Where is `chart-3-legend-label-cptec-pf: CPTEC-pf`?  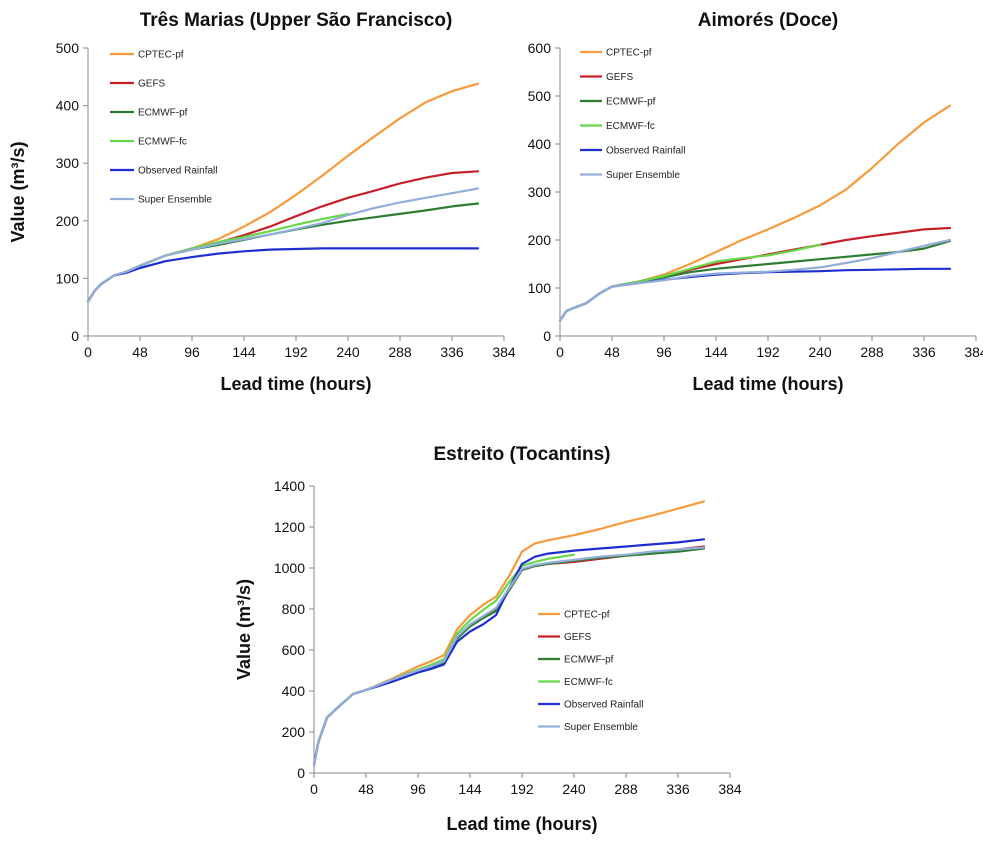
chart-3-legend-label-cptec-pf: CPTEC-pf is located at coordinates (587, 615).